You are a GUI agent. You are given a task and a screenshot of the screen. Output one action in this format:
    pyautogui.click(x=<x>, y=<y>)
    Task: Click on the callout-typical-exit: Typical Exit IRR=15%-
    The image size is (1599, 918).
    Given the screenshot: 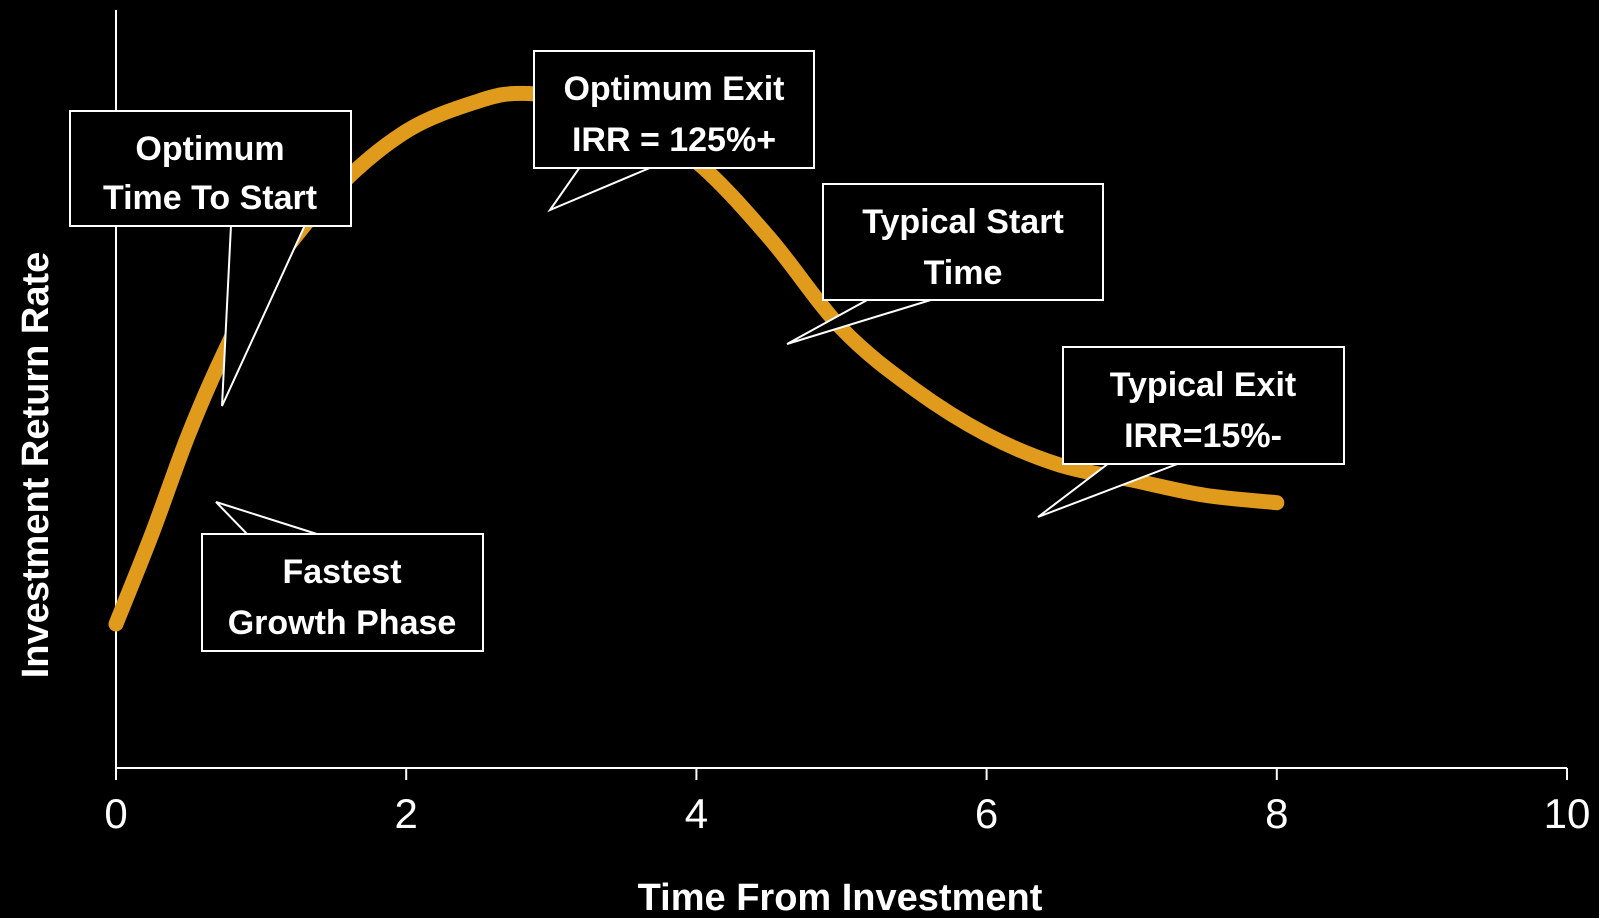 What is the action you would take?
    pyautogui.click(x=1191, y=432)
    